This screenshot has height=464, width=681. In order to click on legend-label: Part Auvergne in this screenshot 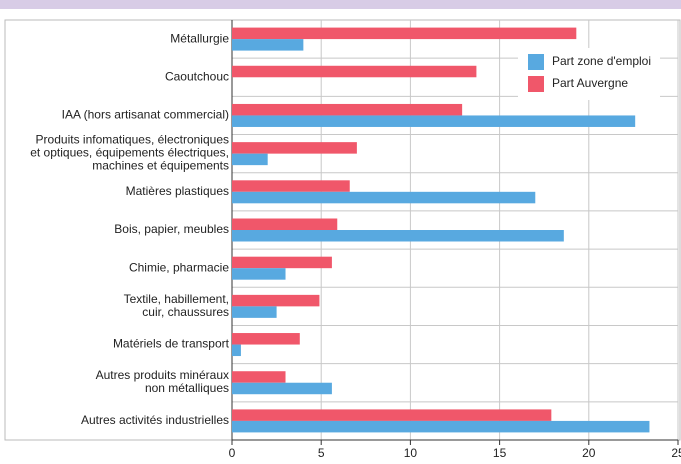, I will do `click(590, 83)`.